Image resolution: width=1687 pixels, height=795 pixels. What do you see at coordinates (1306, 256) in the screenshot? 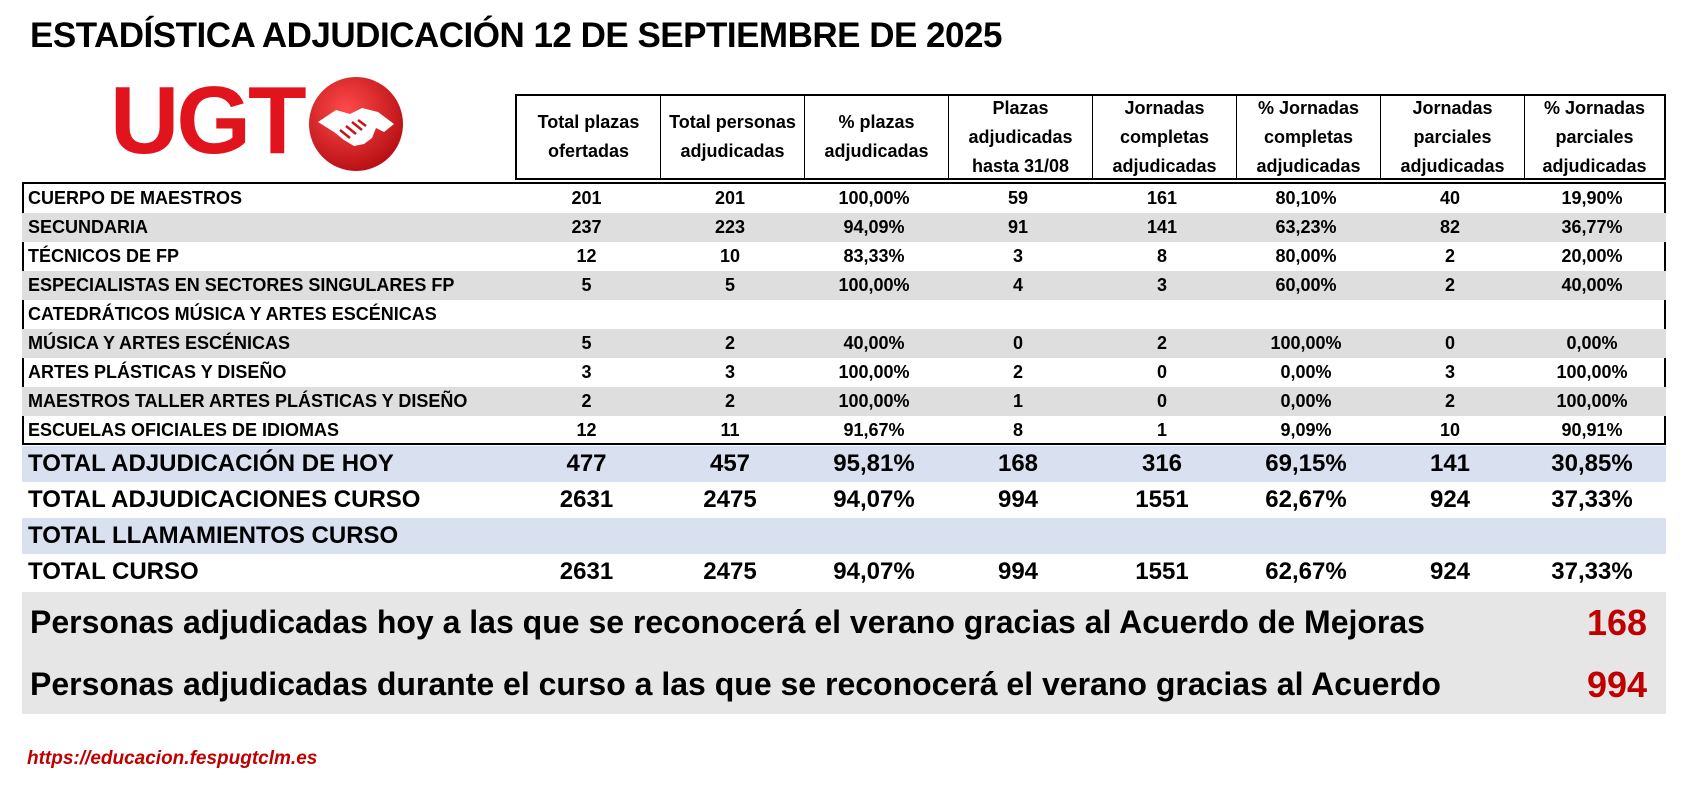
I see `cell: 80,00%` at bounding box center [1306, 256].